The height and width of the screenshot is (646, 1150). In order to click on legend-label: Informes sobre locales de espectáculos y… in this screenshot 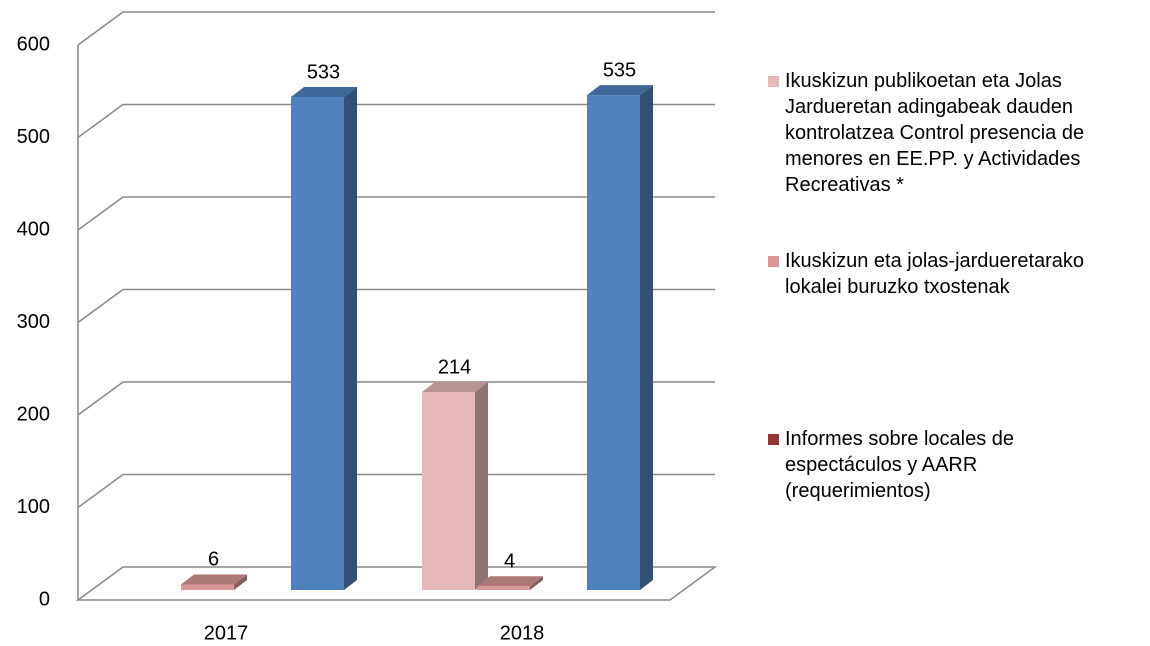, I will do `click(900, 465)`.